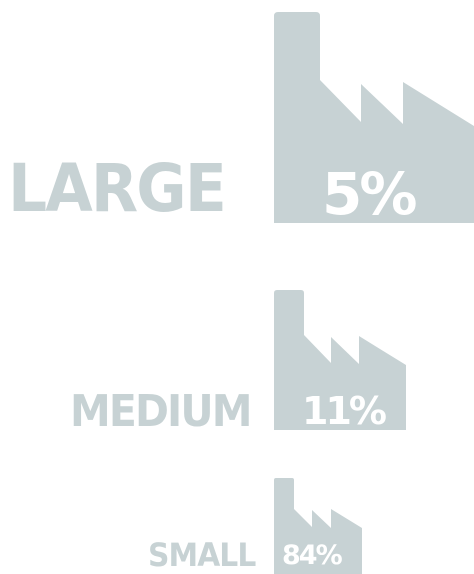 This screenshot has width=474, height=574. What do you see at coordinates (312, 555) in the screenshot?
I see `percent-small: 84%` at bounding box center [312, 555].